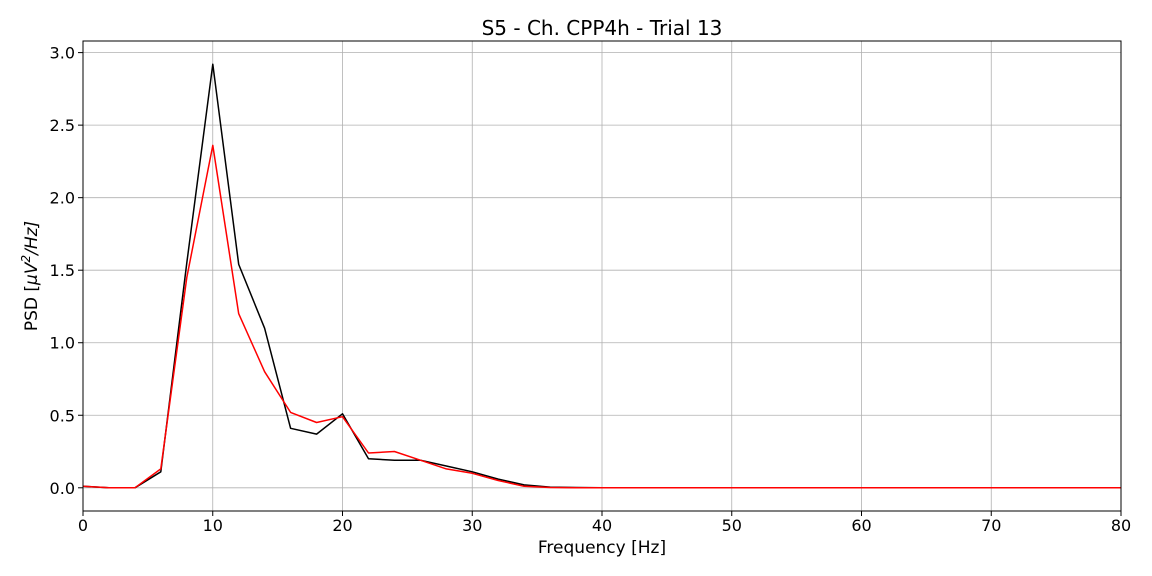 This screenshot has width=1152, height=576. Describe the element at coordinates (472, 525) in the screenshot. I see `x-tick-label: 30` at that location.